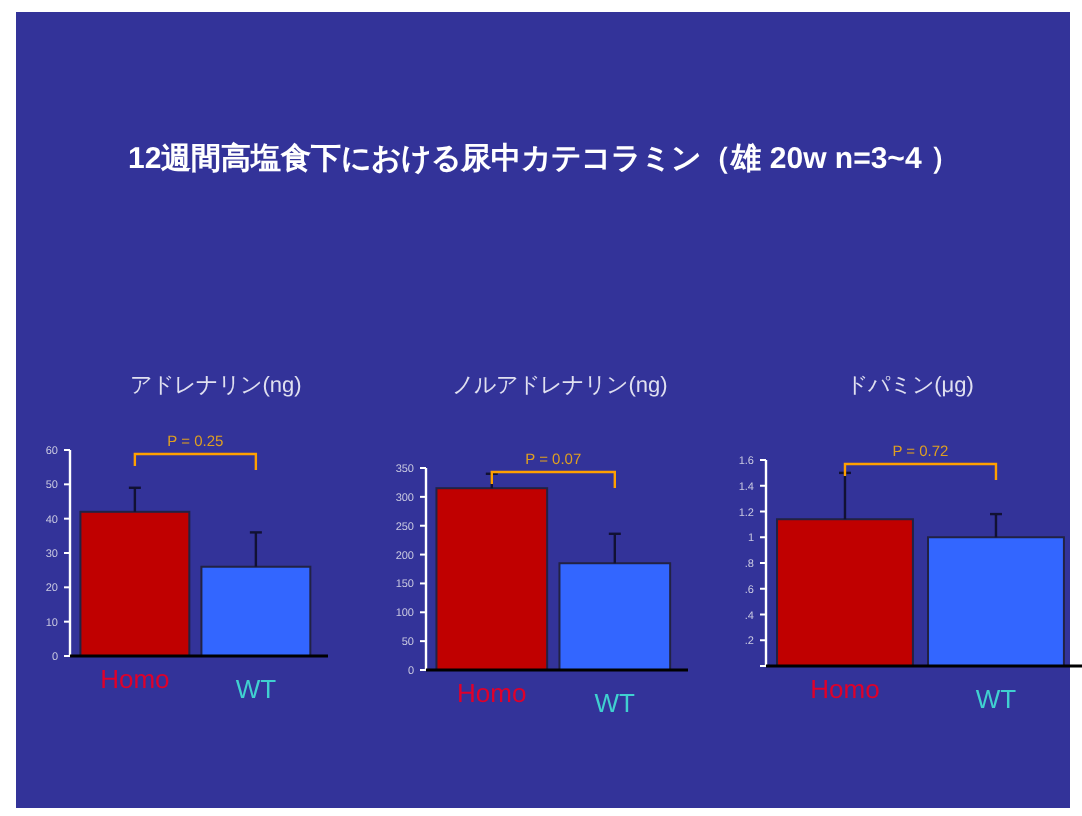 This screenshot has height=816, width=1082. I want to click on chart-title: ドパミン(μg), so click(910, 386).